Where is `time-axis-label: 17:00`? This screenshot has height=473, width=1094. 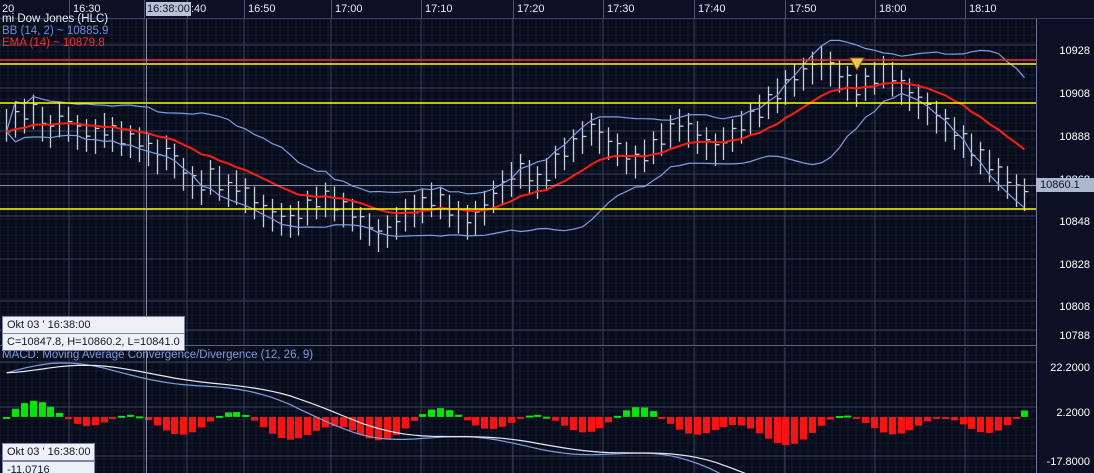
time-axis-label: 17:00 is located at coordinates (349, 9).